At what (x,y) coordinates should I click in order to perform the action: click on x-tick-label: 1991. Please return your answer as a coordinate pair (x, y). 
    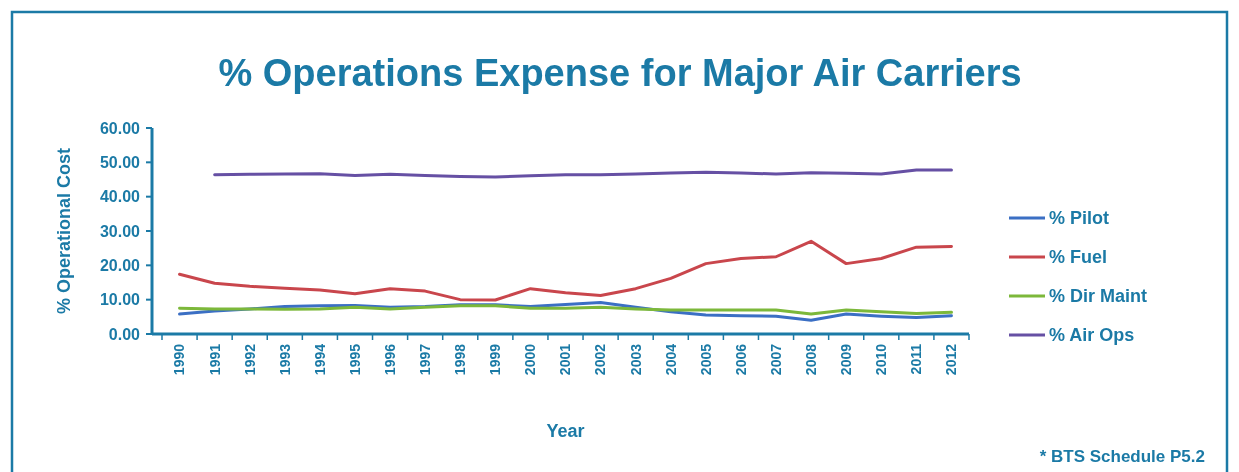
    Looking at the image, I should click on (214, 359).